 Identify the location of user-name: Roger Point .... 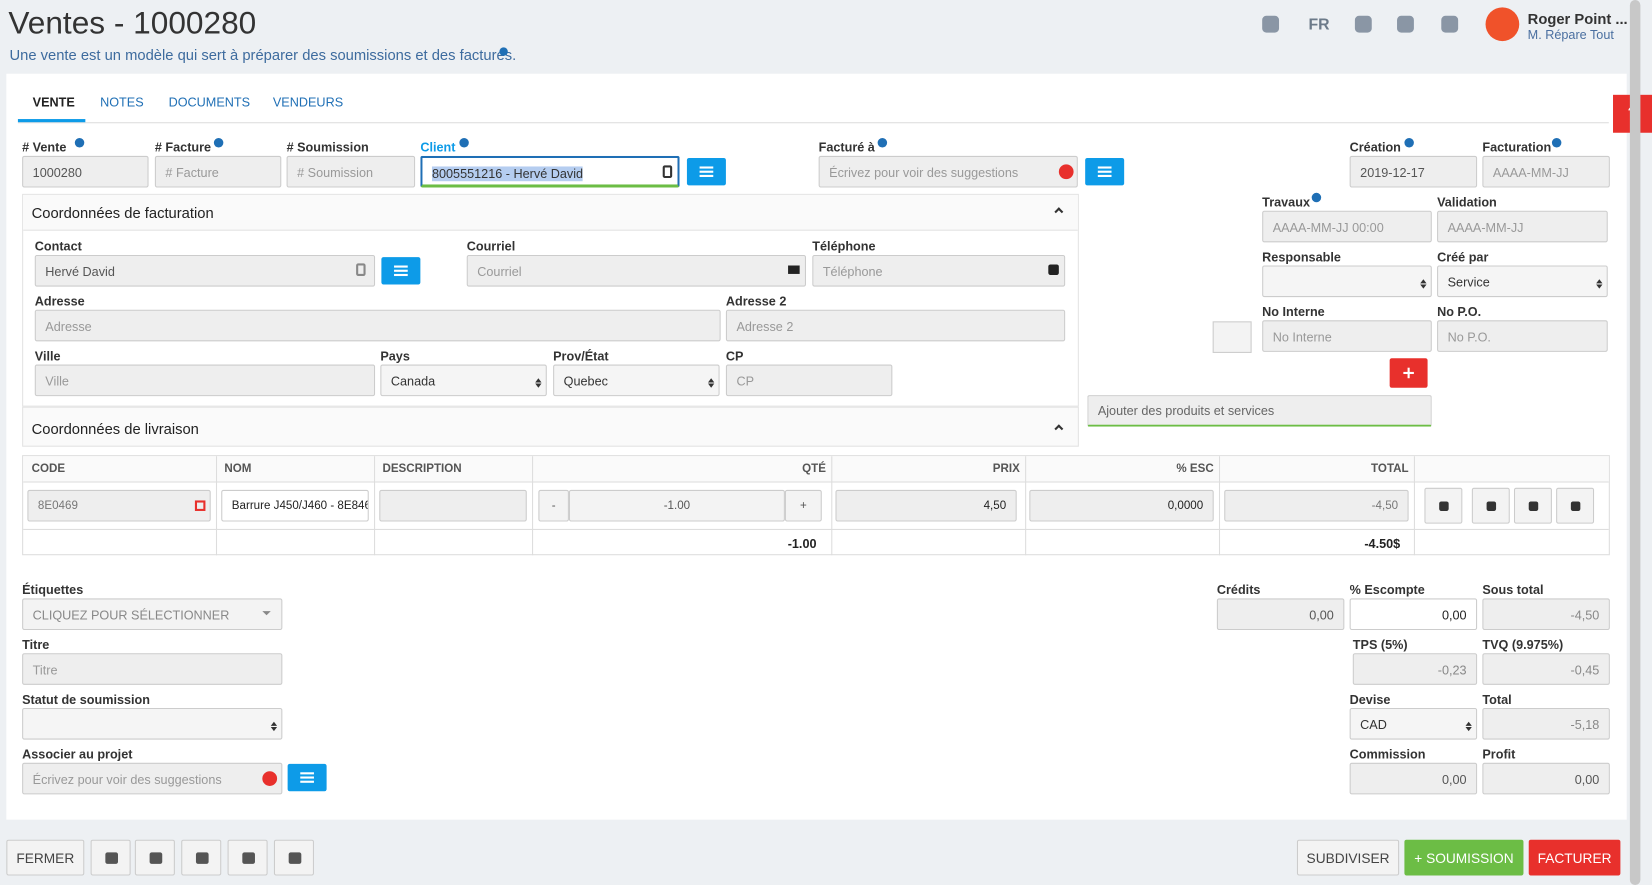
(1577, 19).